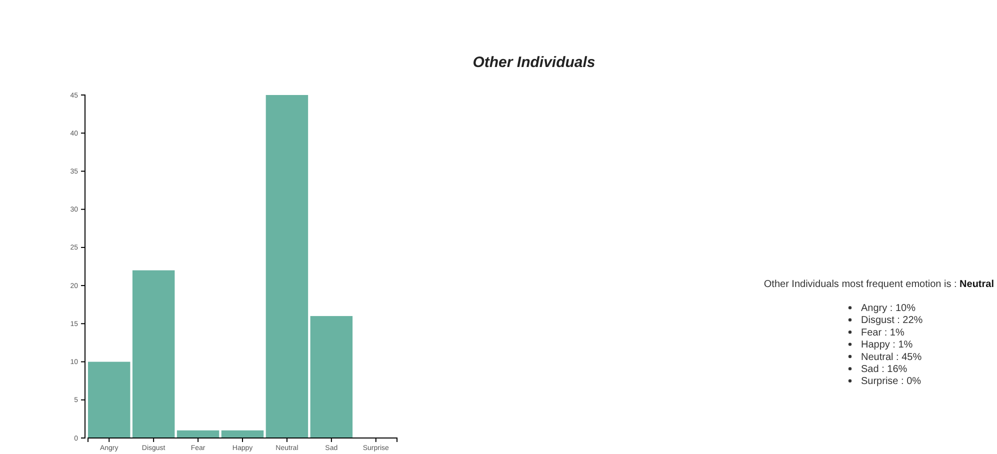 Image resolution: width=997 pixels, height=454 pixels. Describe the element at coordinates (534, 62) in the screenshot. I see `text: Other Individuals` at that location.